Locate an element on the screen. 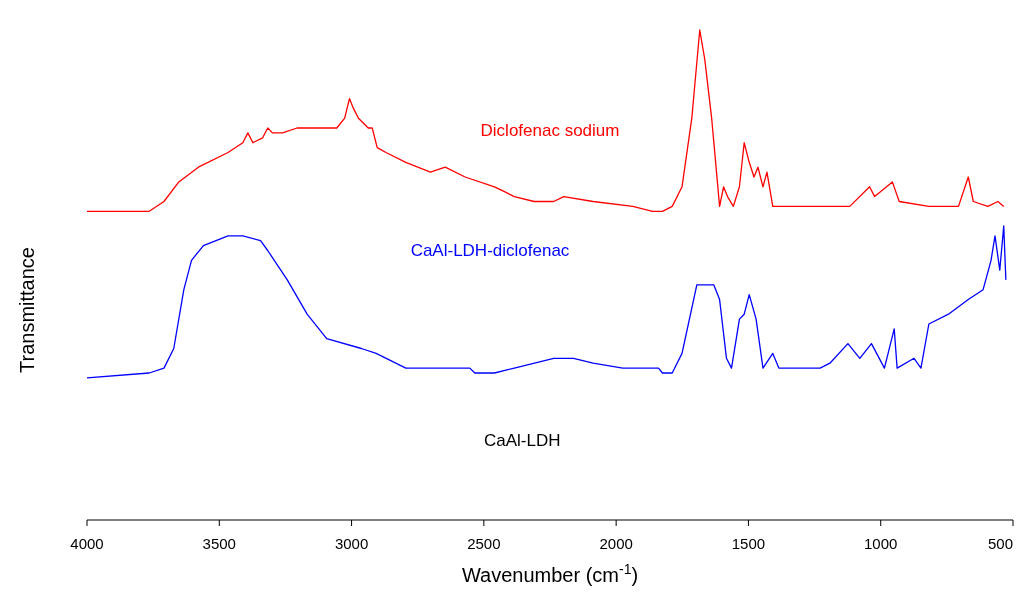 Image resolution: width=1022 pixels, height=594 pixels. x-tick-label: 4000 is located at coordinates (87, 543).